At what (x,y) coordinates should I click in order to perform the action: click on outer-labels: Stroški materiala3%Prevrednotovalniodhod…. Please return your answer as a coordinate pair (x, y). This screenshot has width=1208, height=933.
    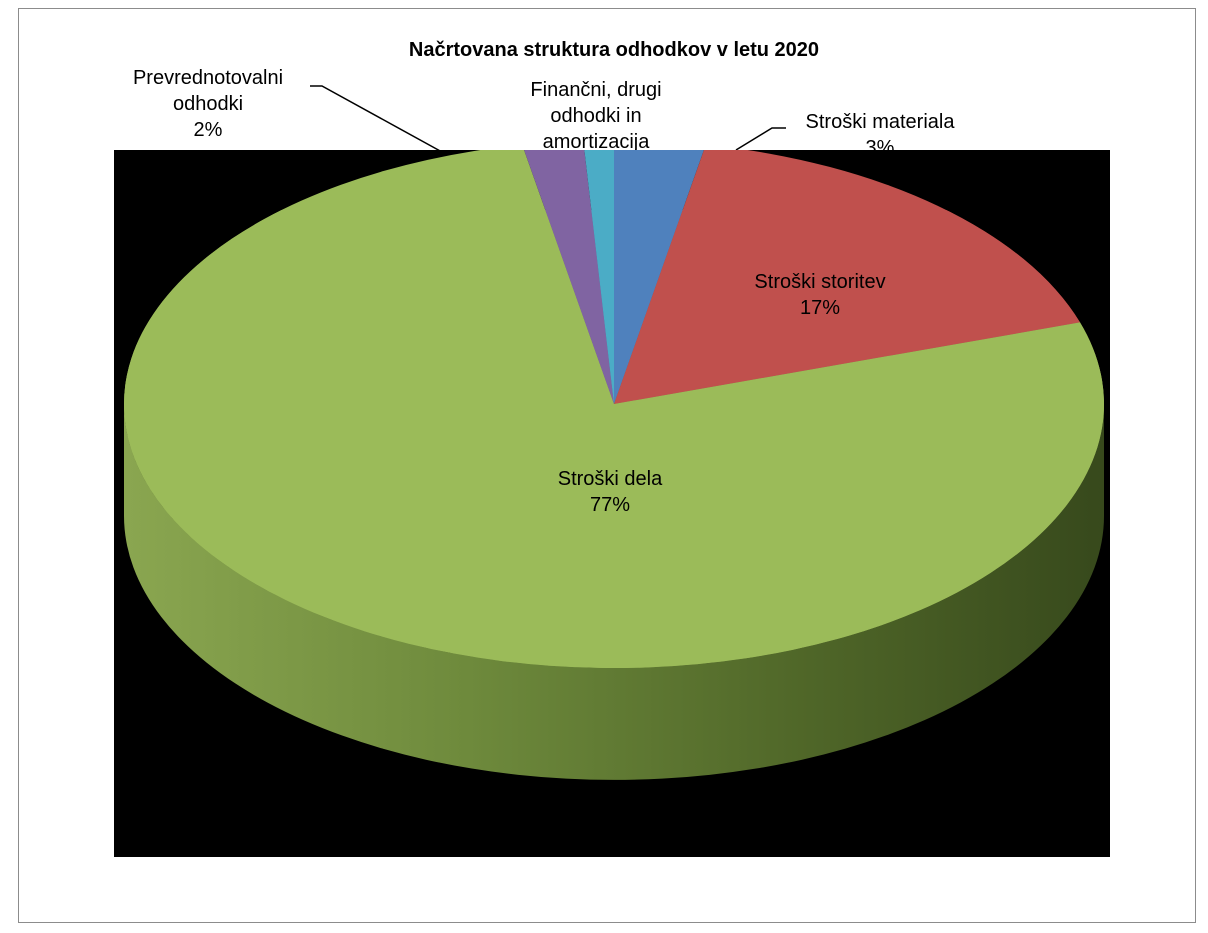
    Looking at the image, I should click on (544, 113).